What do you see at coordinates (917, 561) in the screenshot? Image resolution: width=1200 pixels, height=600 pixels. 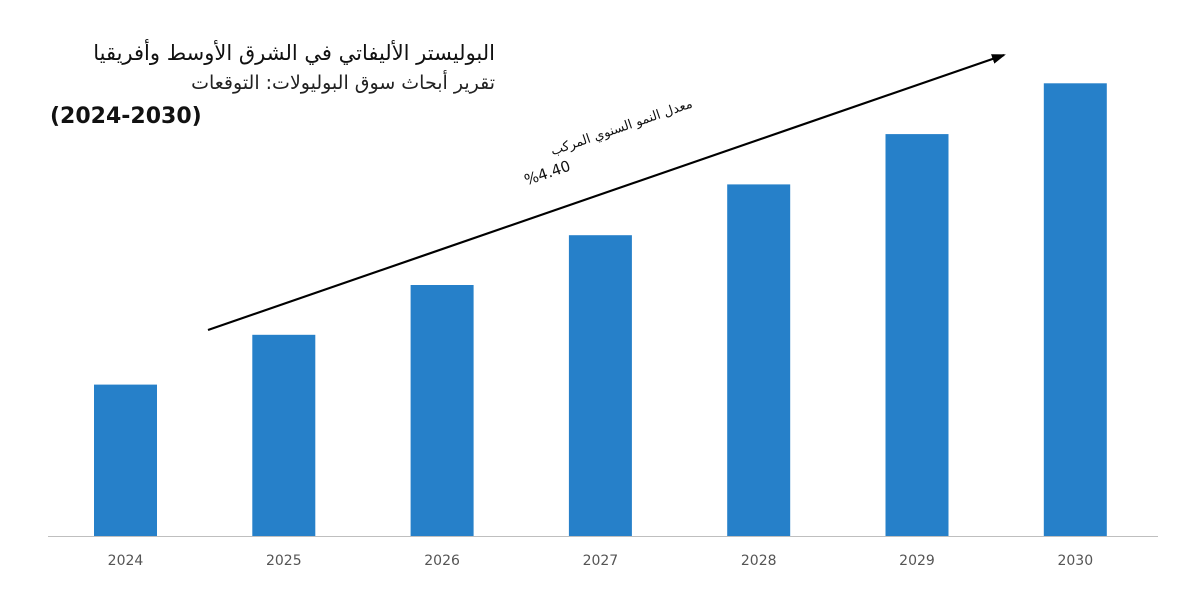 I see `x-tick-label-2029: 2029` at bounding box center [917, 561].